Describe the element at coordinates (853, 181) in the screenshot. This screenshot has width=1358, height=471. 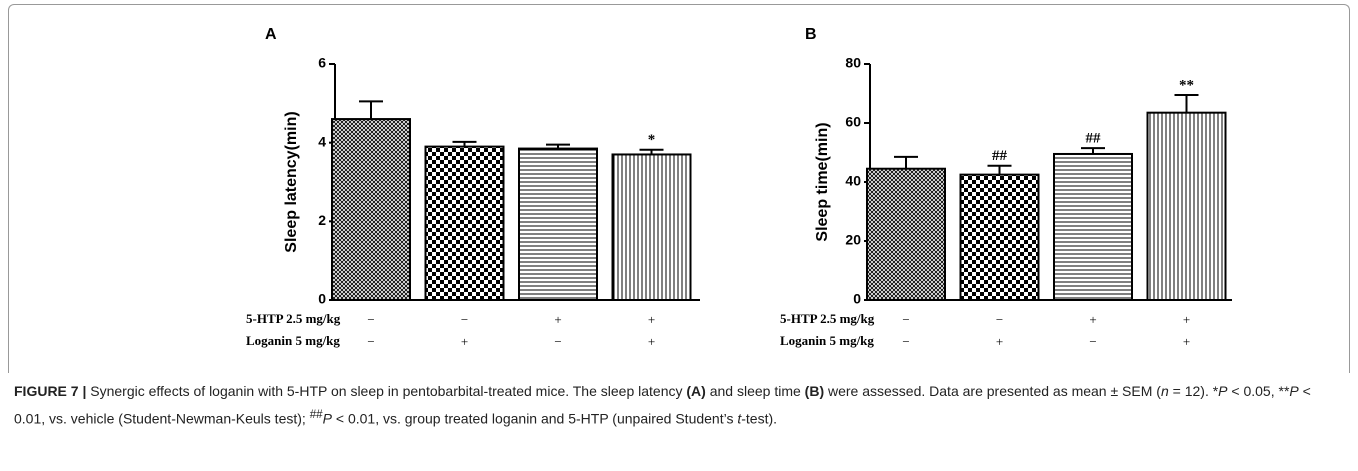
I see `y-tick-label: 40` at that location.